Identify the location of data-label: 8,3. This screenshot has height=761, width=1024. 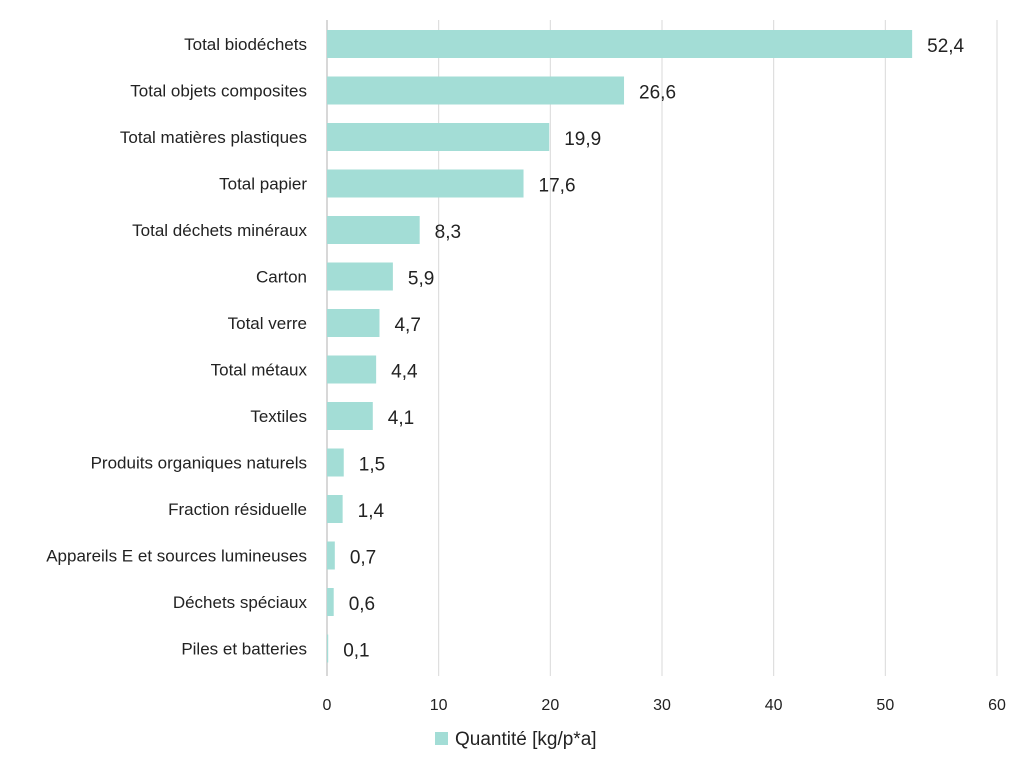
(448, 232).